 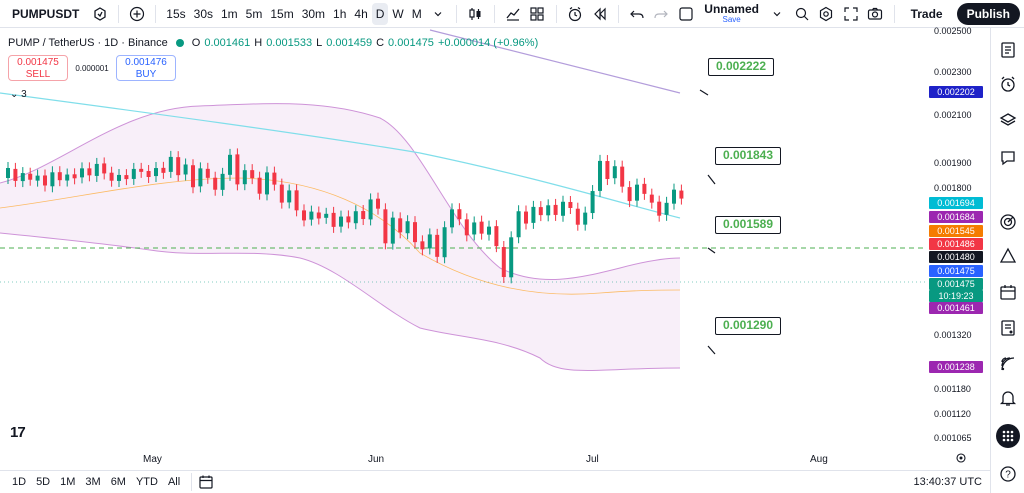 What do you see at coordinates (206, 482) in the screenshot?
I see `goto-date-icon` at bounding box center [206, 482].